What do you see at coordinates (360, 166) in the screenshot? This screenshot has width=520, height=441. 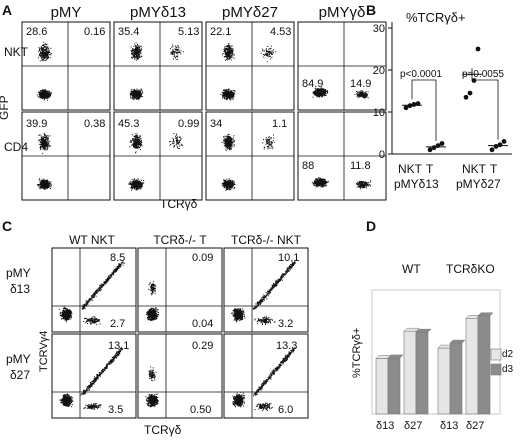 I see `quadrant-value: 11.8` at bounding box center [360, 166].